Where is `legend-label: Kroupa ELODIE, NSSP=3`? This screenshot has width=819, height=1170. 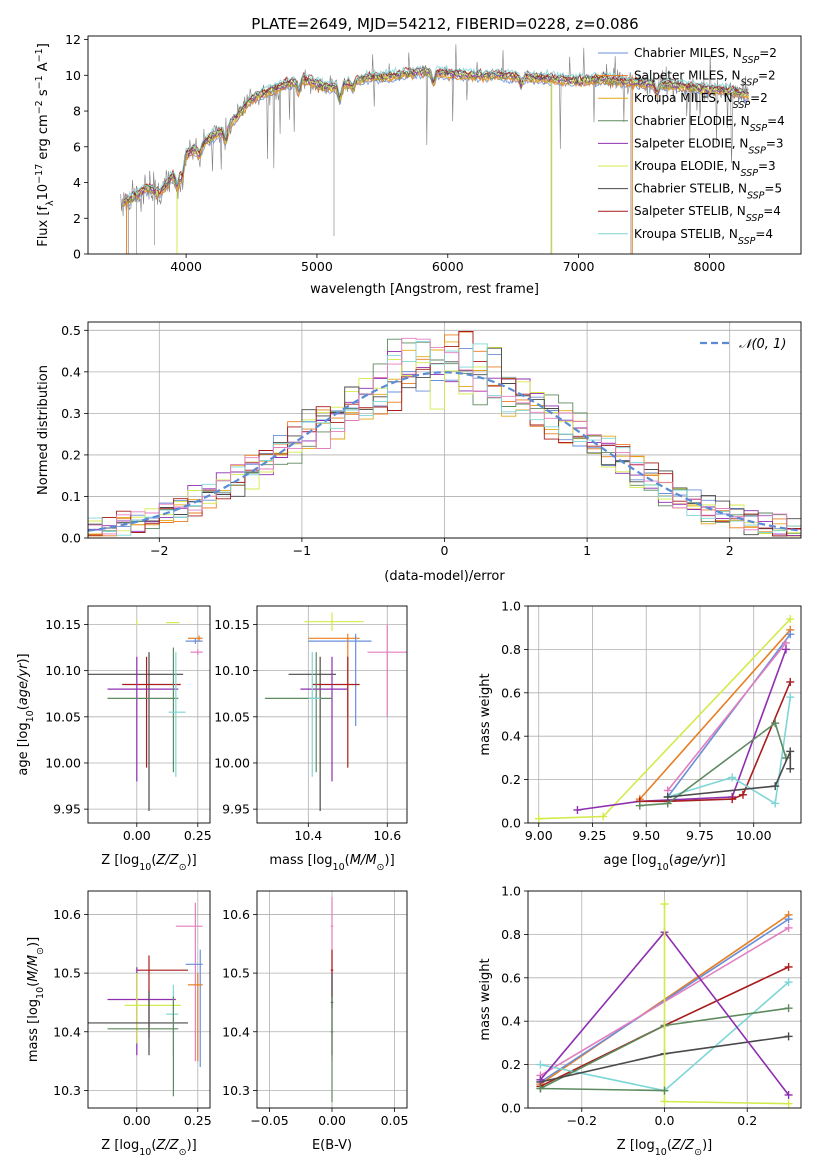 legend-label: Kroupa ELODIE, NSSP=3 is located at coordinates (705, 169).